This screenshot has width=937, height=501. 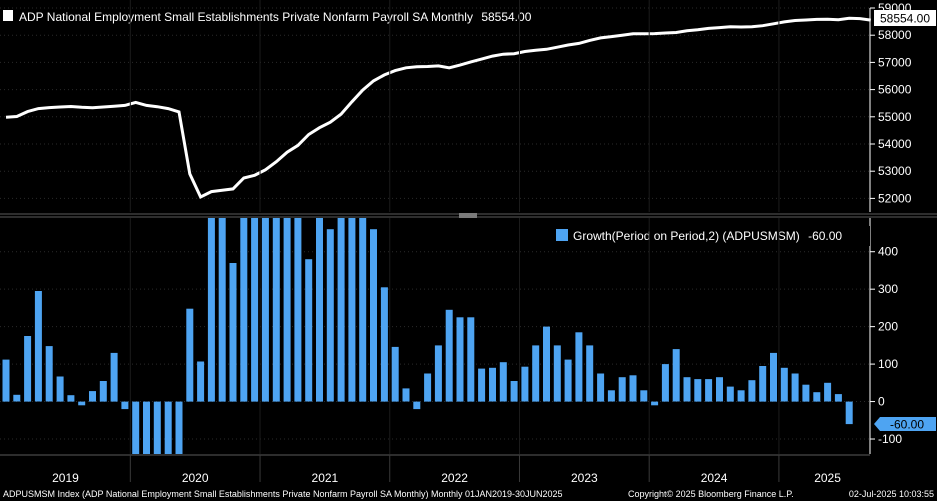 I want to click on top-y-tick-label: 57000, so click(x=895, y=62).